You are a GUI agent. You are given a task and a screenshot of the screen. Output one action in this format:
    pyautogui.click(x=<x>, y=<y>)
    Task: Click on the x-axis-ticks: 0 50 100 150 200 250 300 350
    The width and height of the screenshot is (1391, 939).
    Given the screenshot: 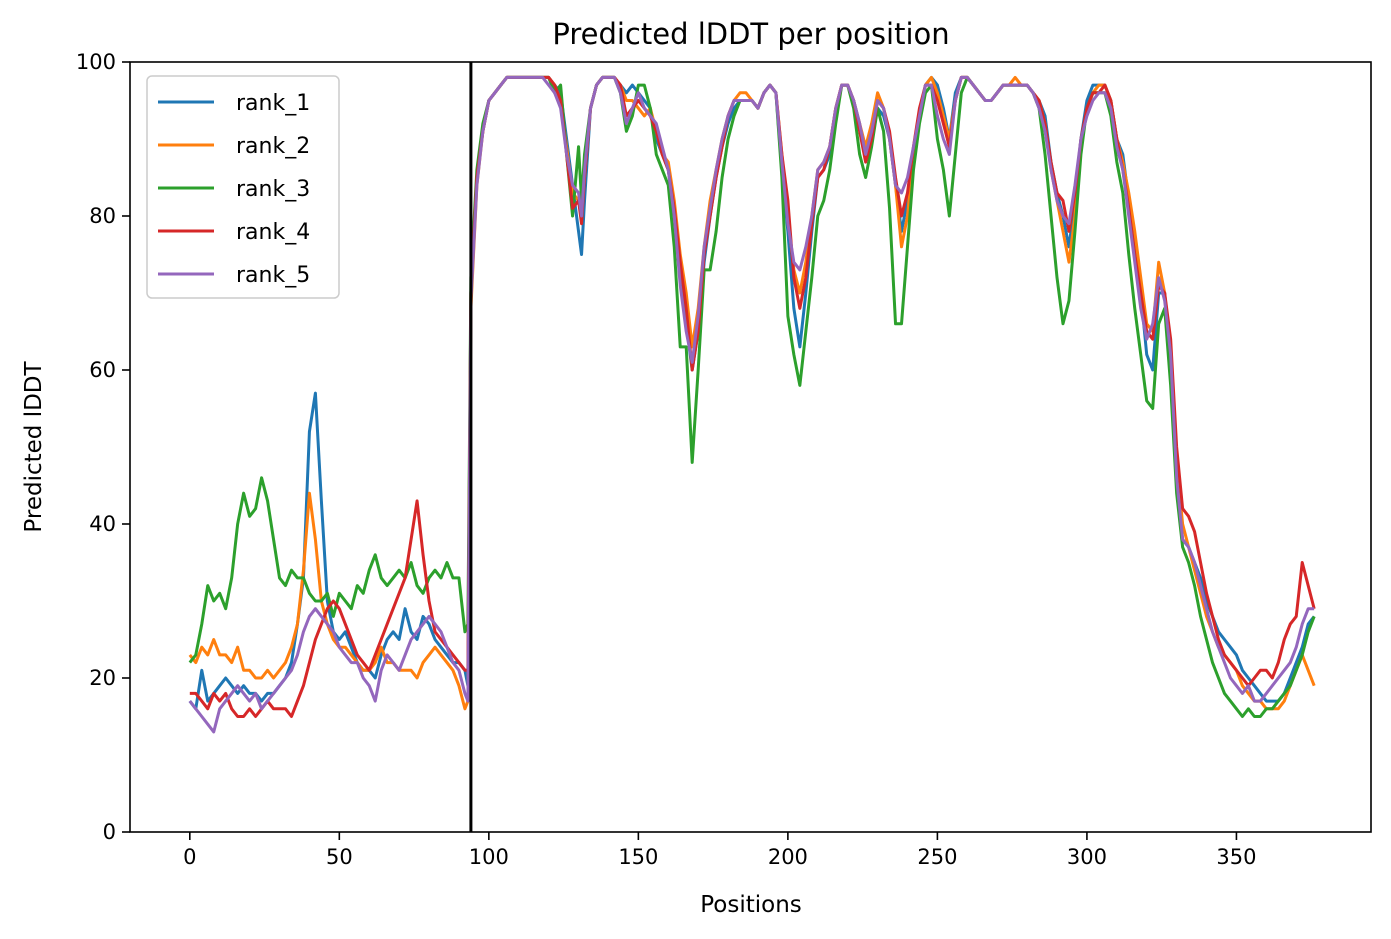 What is the action you would take?
    pyautogui.click(x=719, y=850)
    